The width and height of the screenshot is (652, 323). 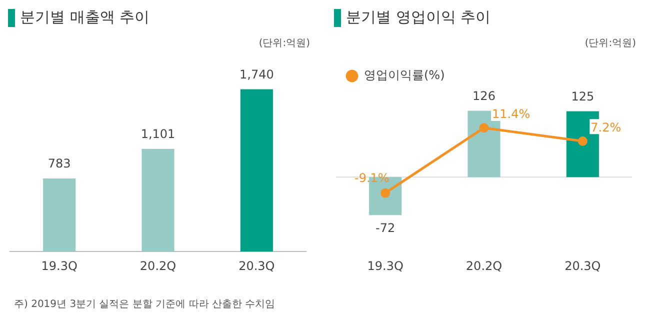 I want to click on legend-label: 영업이익률(%), so click(x=404, y=75).